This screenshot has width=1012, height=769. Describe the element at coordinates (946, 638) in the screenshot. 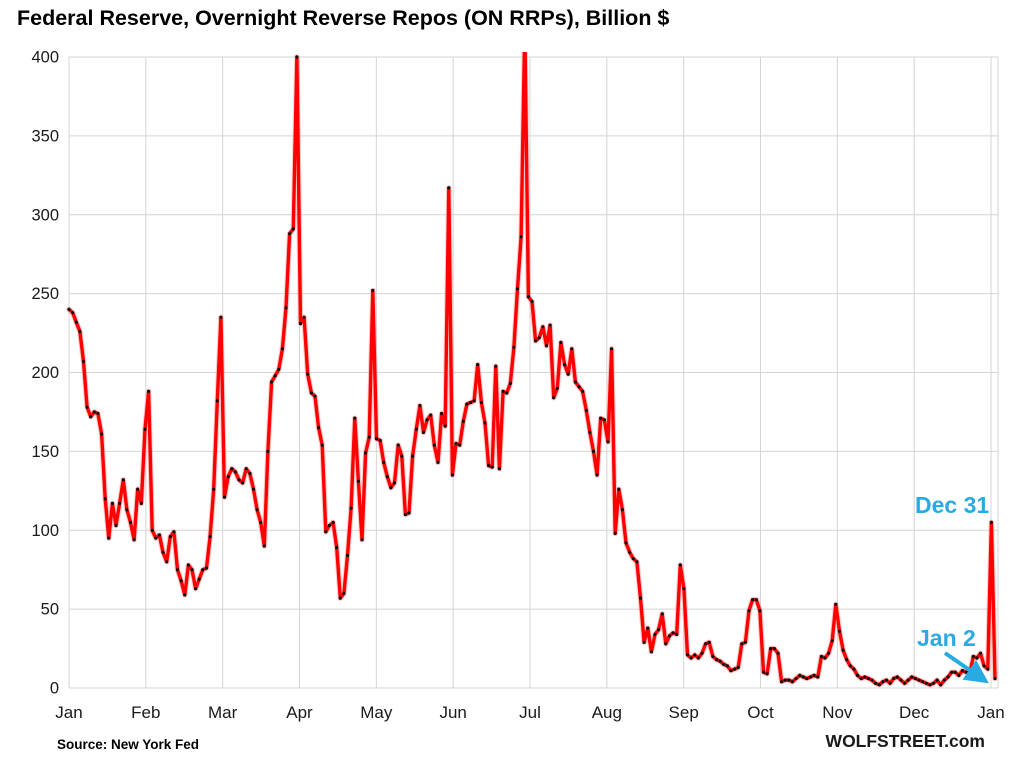

I see `annotation-jan-2: Jan 2` at that location.